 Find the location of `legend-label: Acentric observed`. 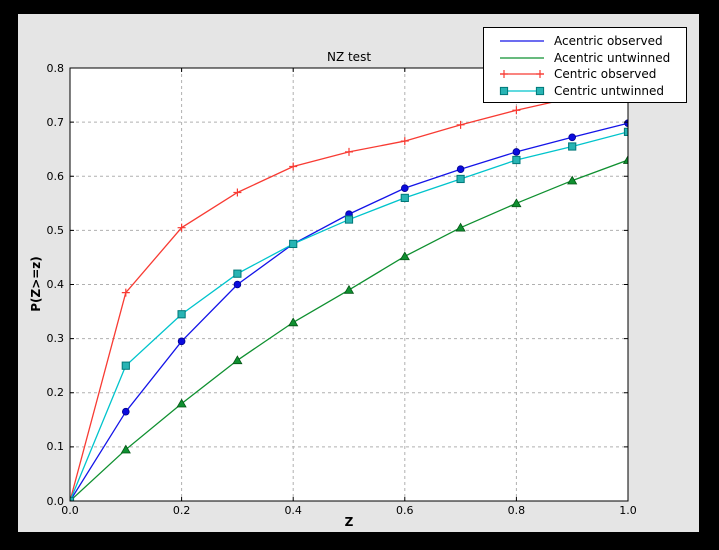

legend-label: Acentric observed is located at coordinates (608, 41).